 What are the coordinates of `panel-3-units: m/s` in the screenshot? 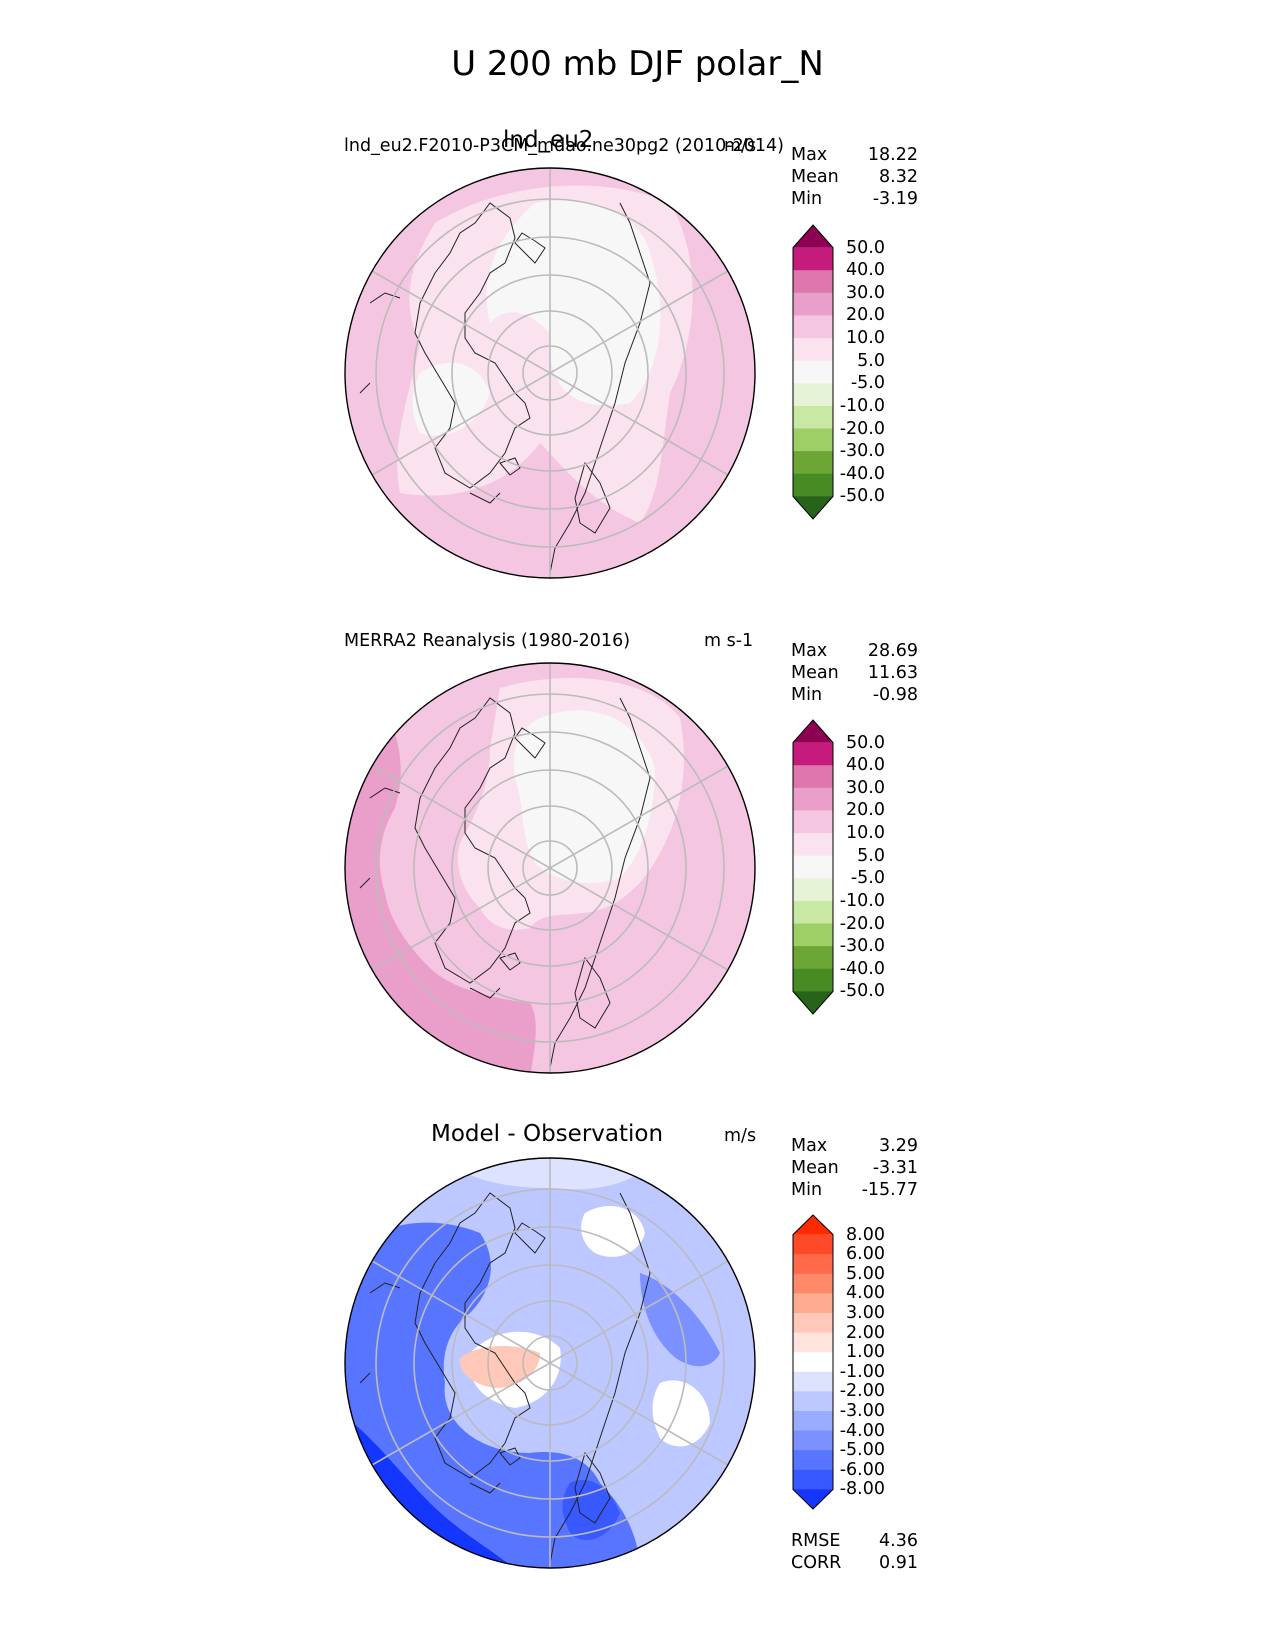 It's located at (740, 1136).